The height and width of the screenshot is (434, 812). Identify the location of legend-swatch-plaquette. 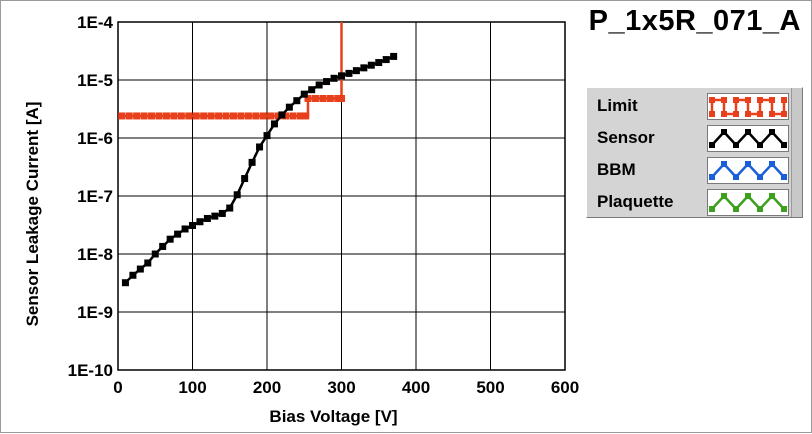
(748, 202).